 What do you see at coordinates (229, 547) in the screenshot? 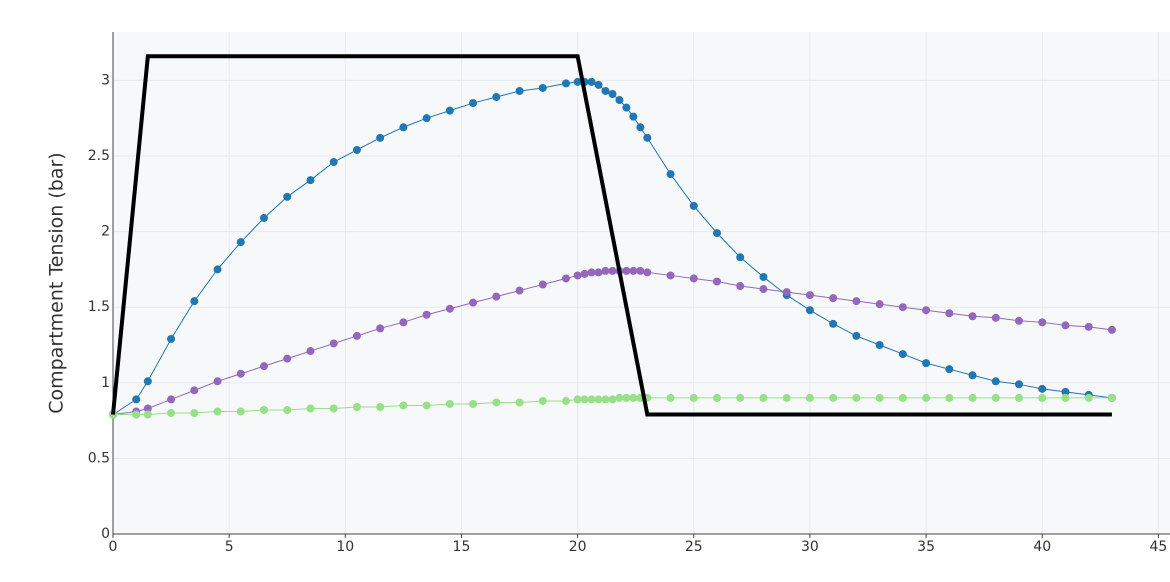
I see `x-tick-label: 5` at bounding box center [229, 547].